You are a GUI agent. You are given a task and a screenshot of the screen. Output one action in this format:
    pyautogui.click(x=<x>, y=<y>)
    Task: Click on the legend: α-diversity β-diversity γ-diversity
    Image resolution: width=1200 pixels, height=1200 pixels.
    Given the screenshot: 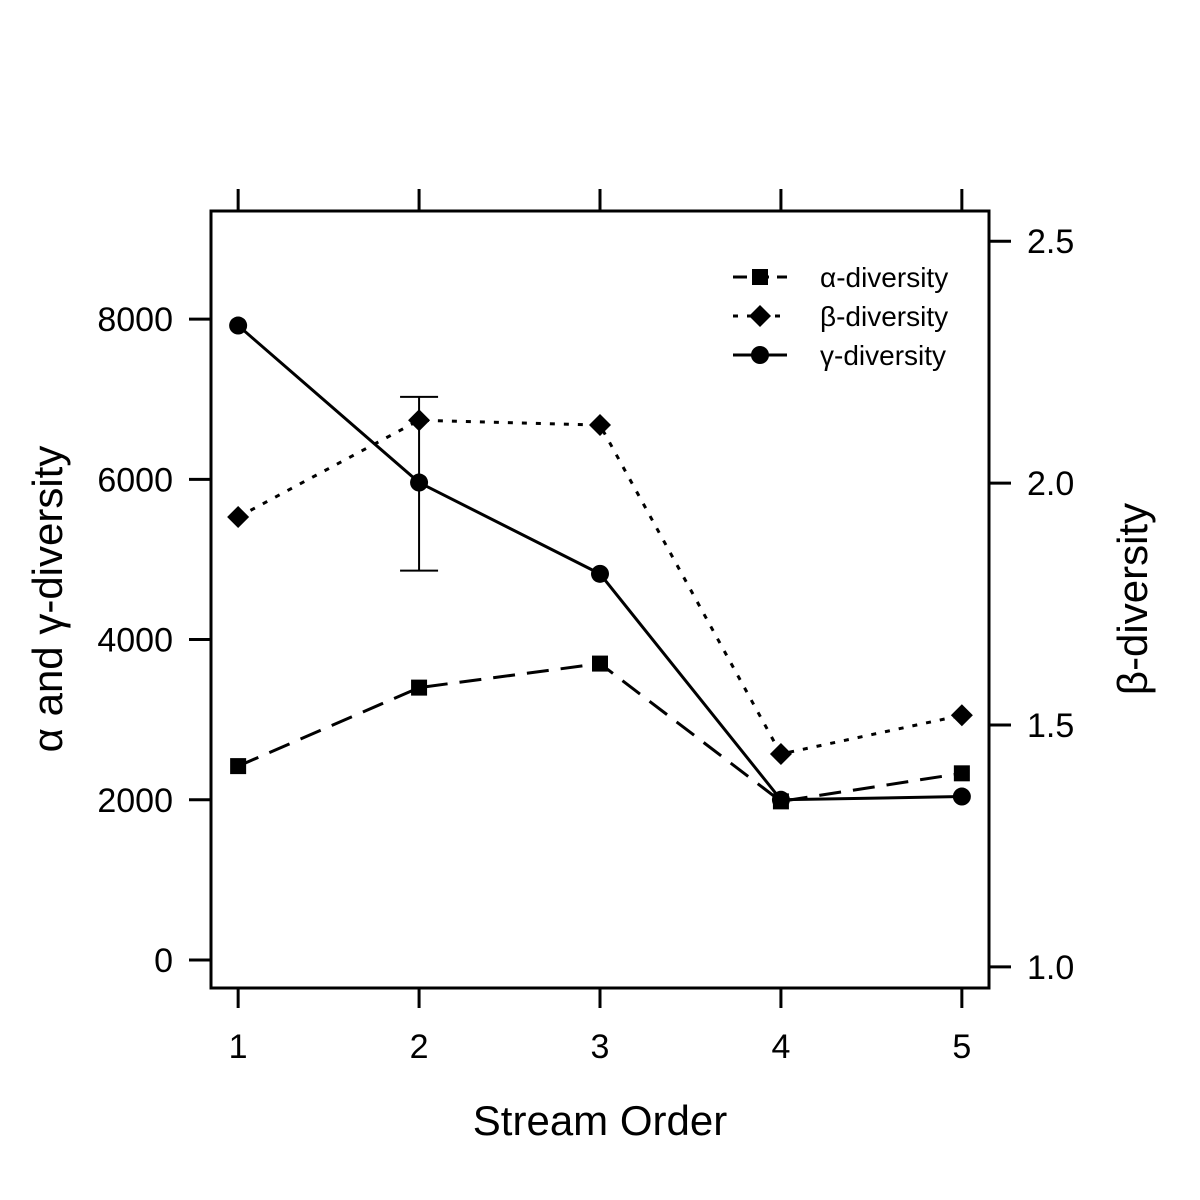 What is the action you would take?
    pyautogui.click(x=840, y=316)
    